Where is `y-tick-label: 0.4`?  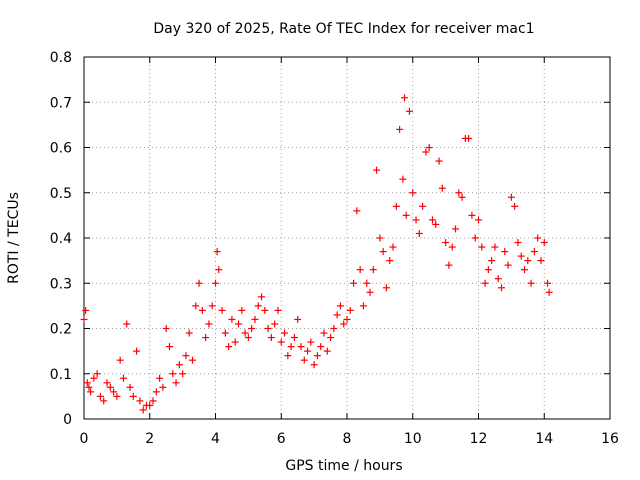
y-tick-label: 0.4 is located at coordinates (61, 239).